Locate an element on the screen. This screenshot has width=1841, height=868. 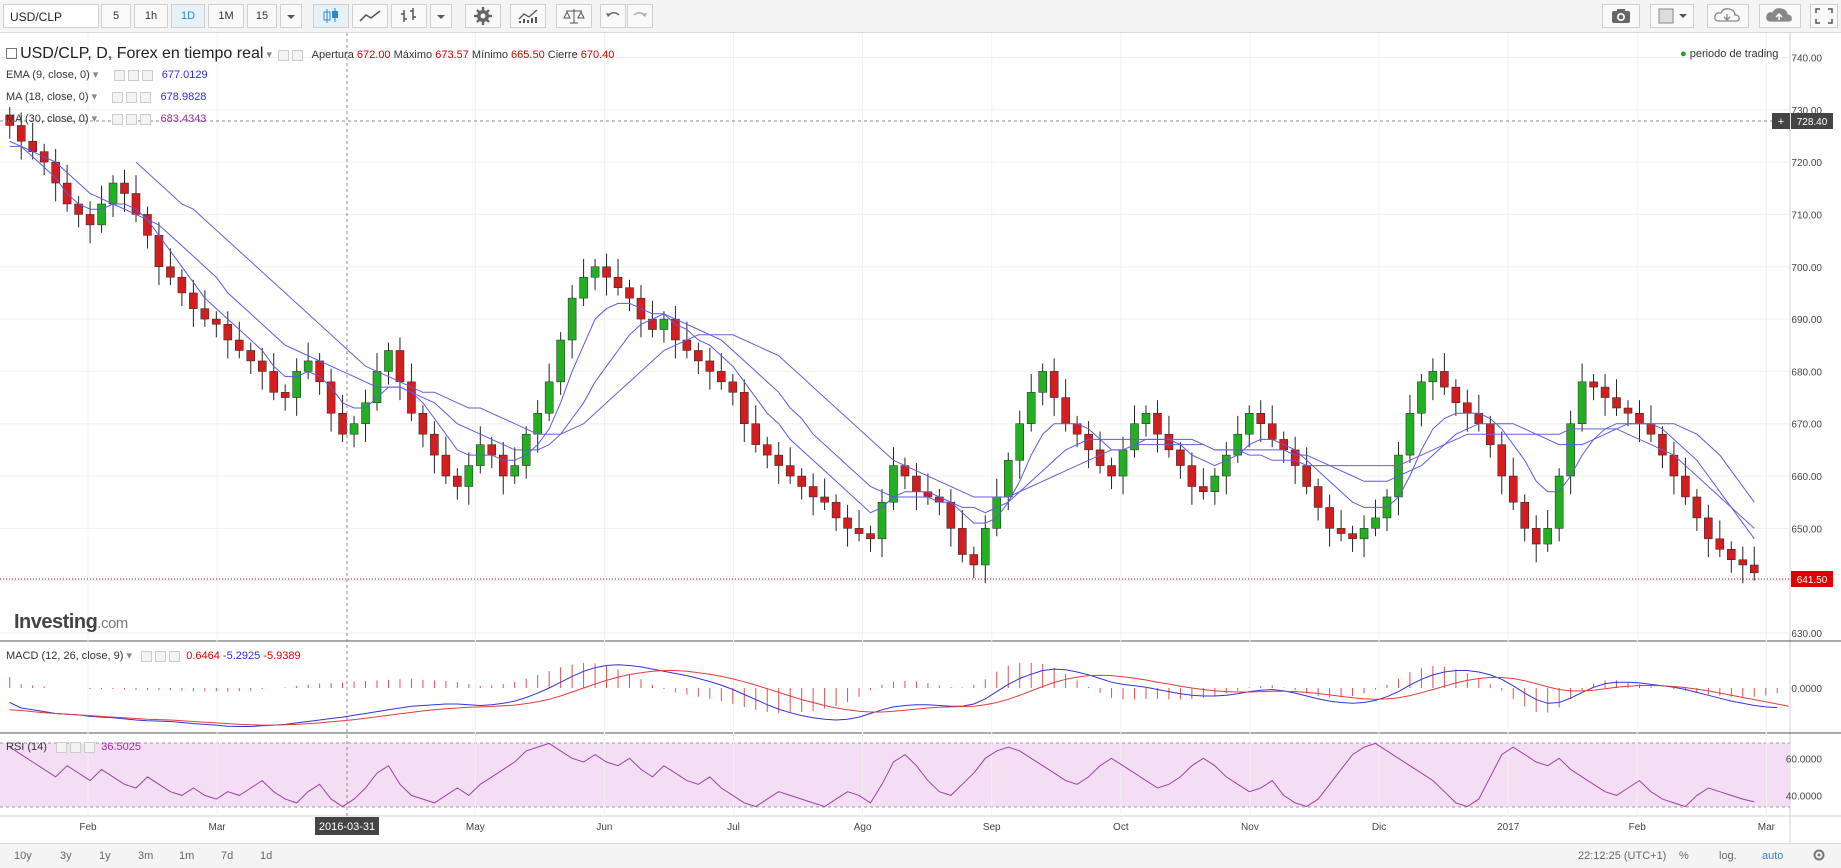
price-axis-label: 710.00 is located at coordinates (1806, 215).